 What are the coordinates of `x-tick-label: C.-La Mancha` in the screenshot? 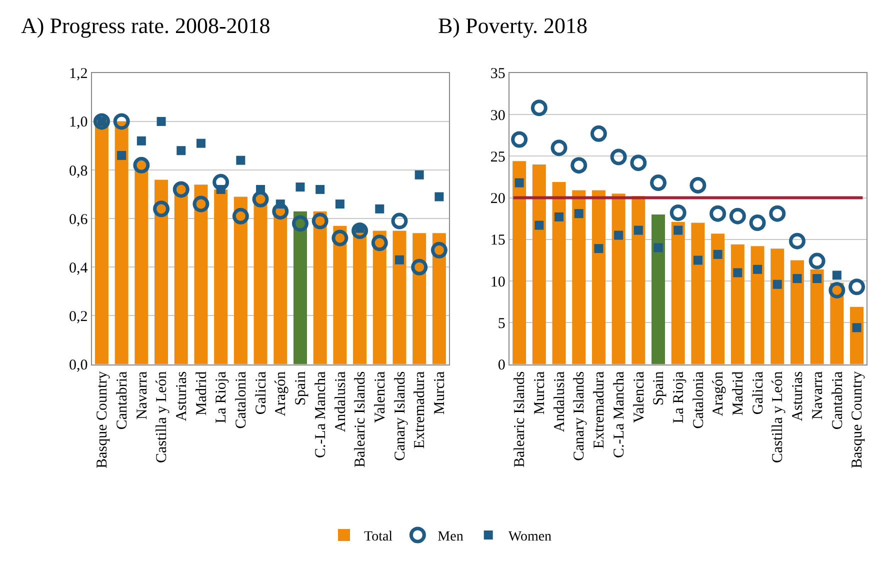 It's located at (320, 414).